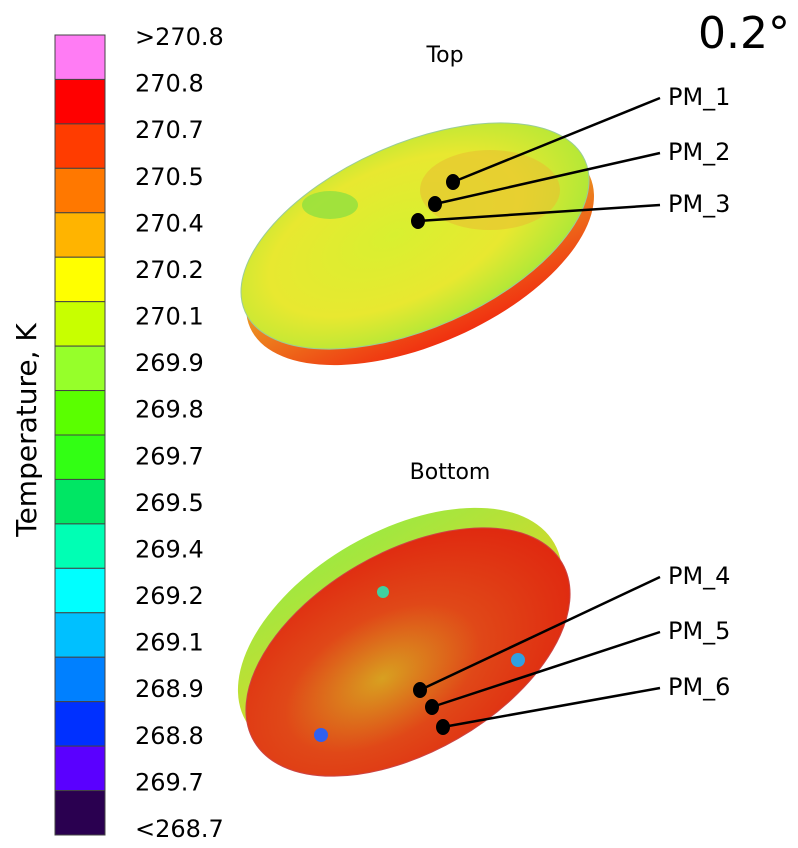 The image size is (798, 848). What do you see at coordinates (169, 130) in the screenshot?
I see `colorbar-label: 270.7` at bounding box center [169, 130].